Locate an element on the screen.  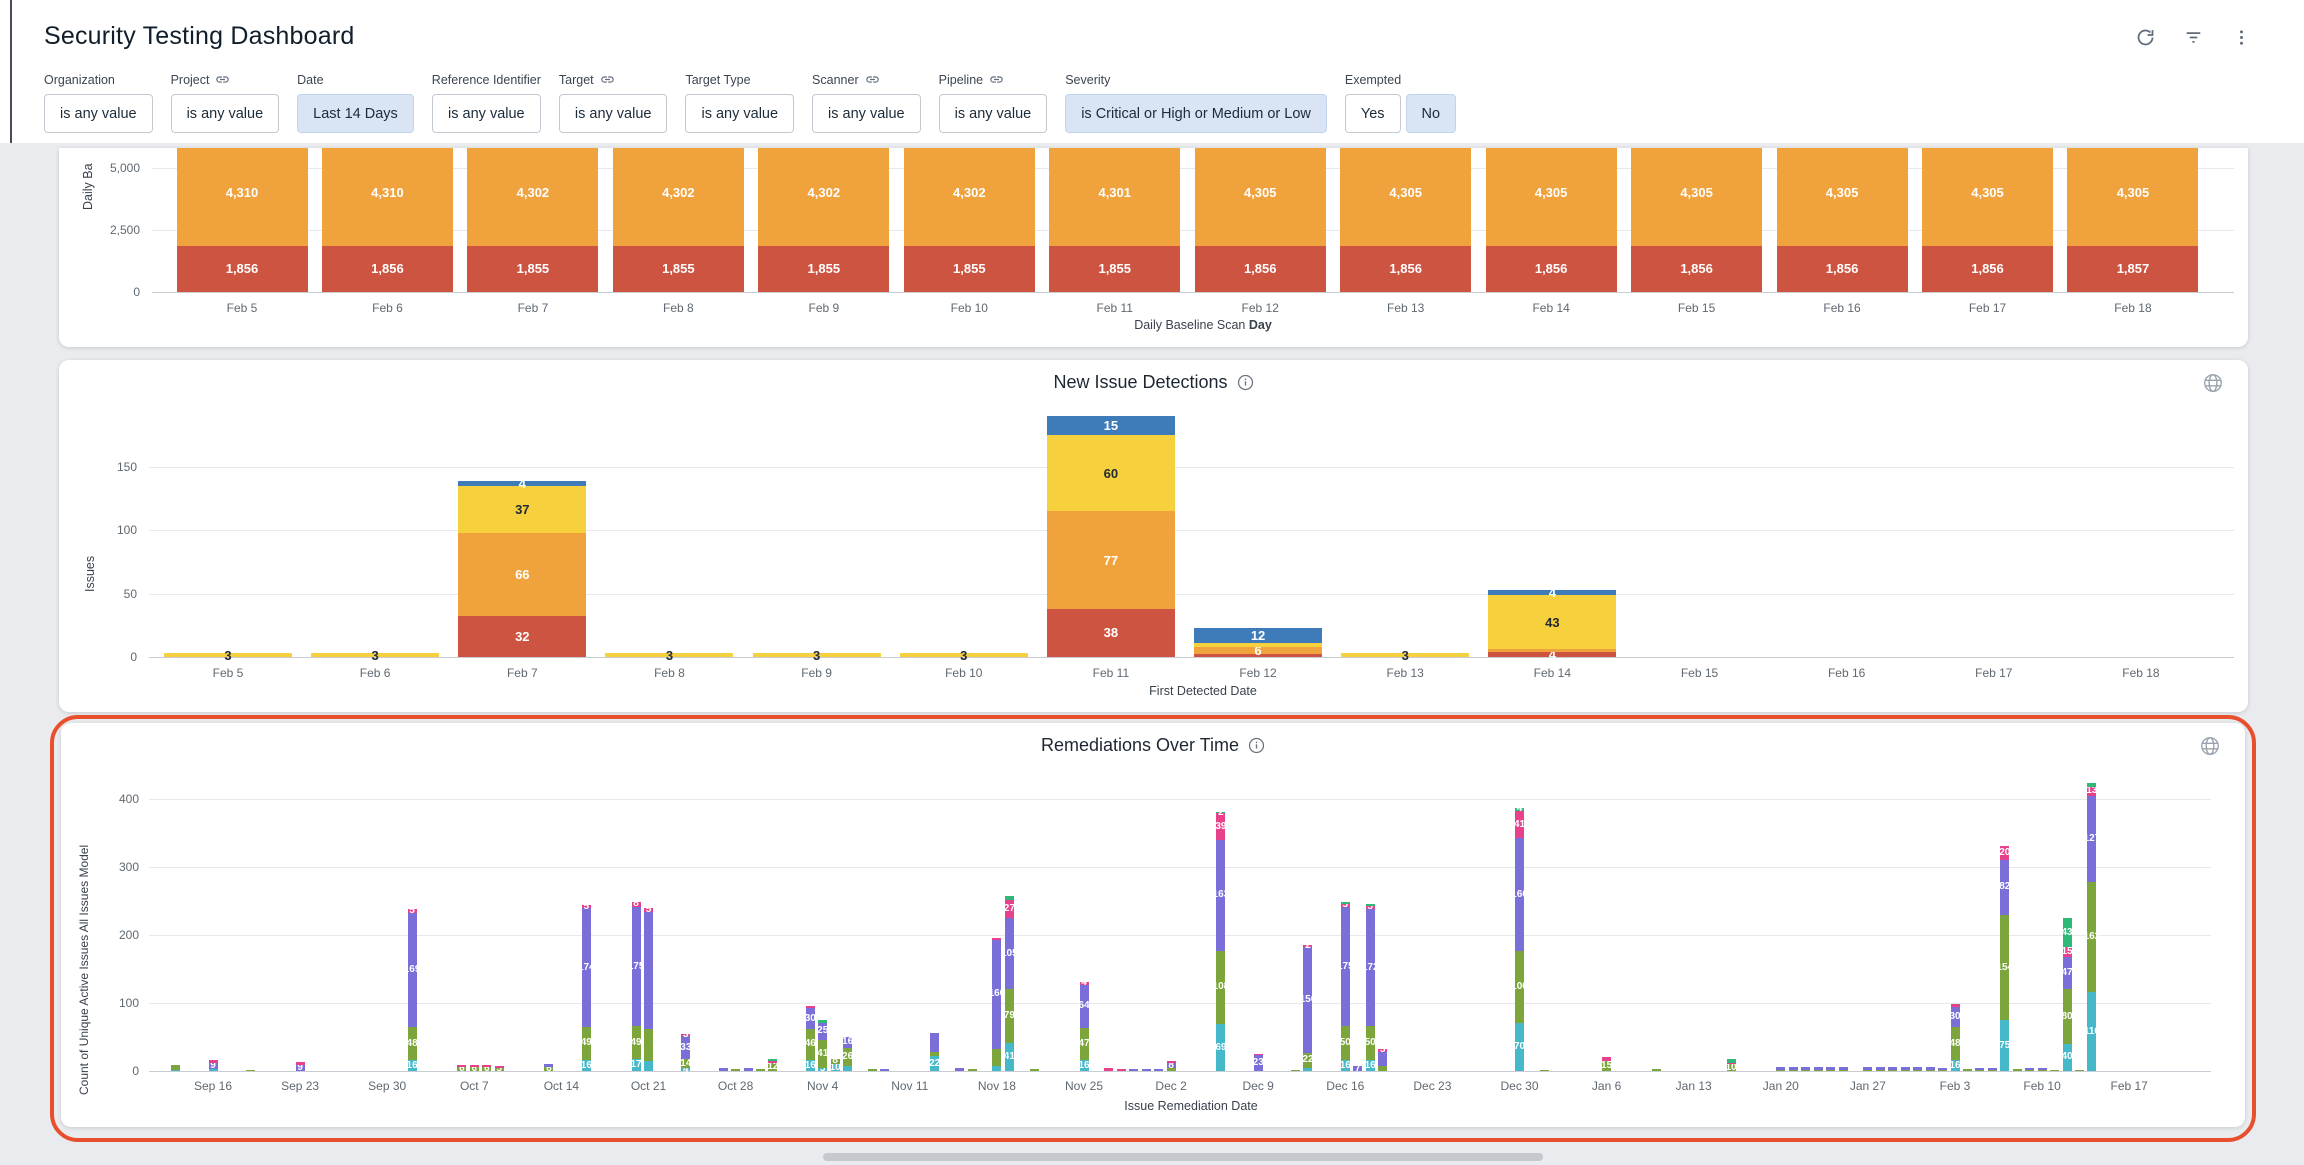
exempted-no-button: No is located at coordinates (1431, 113).